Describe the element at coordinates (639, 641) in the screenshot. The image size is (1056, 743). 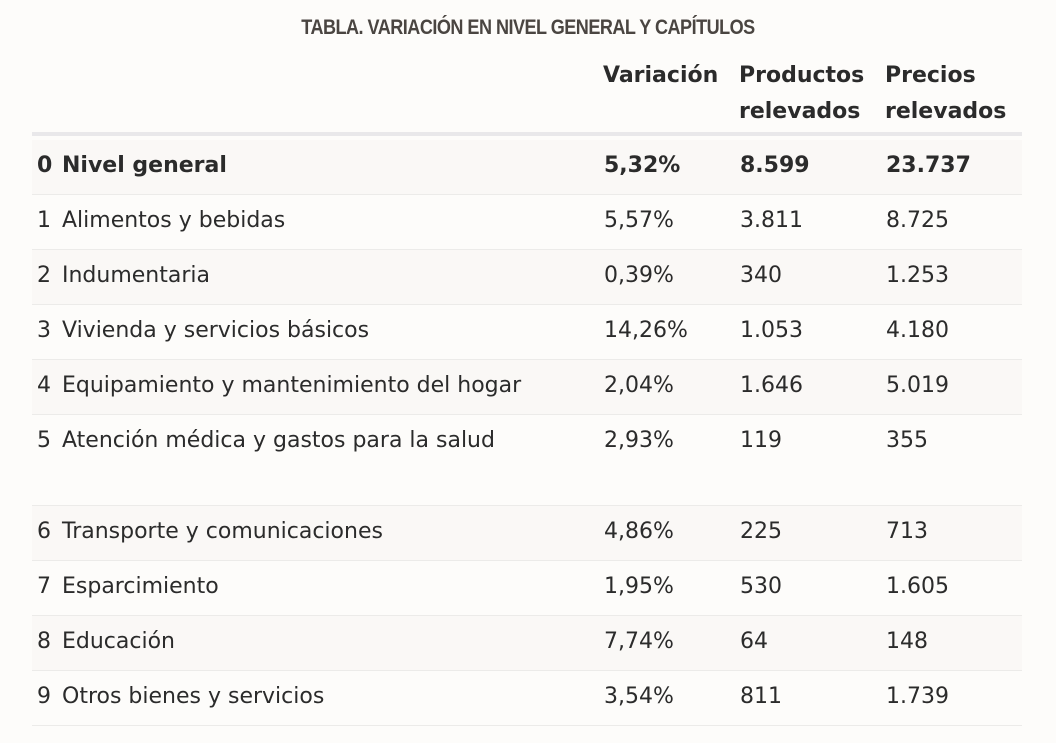
I see `row-variacion: 7,74%` at that location.